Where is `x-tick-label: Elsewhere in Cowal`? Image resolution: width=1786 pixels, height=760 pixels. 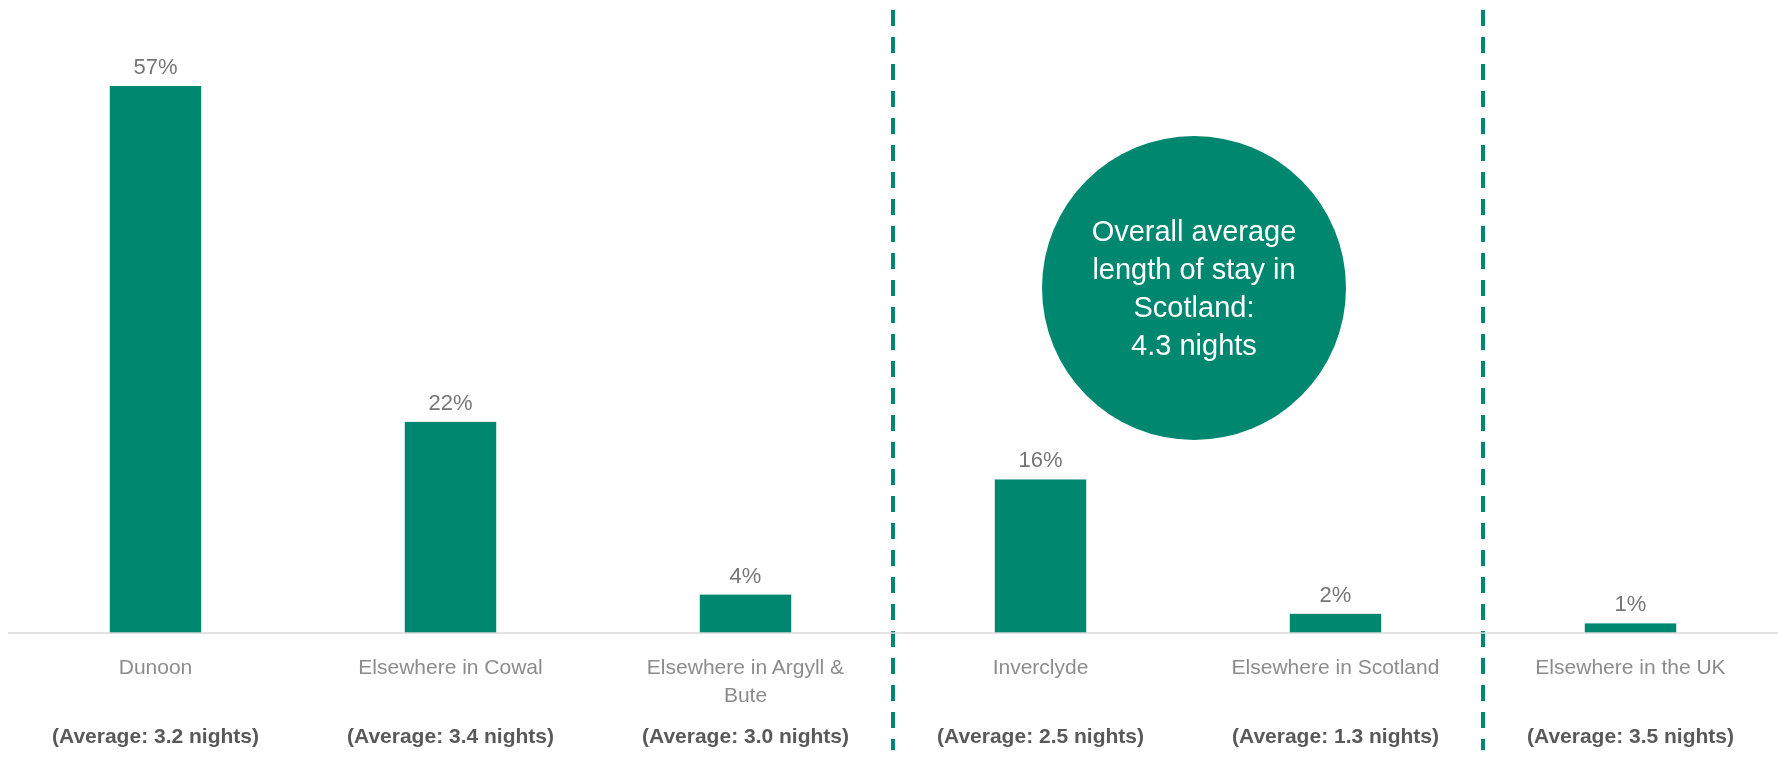 x-tick-label: Elsewhere in Cowal is located at coordinates (450, 666).